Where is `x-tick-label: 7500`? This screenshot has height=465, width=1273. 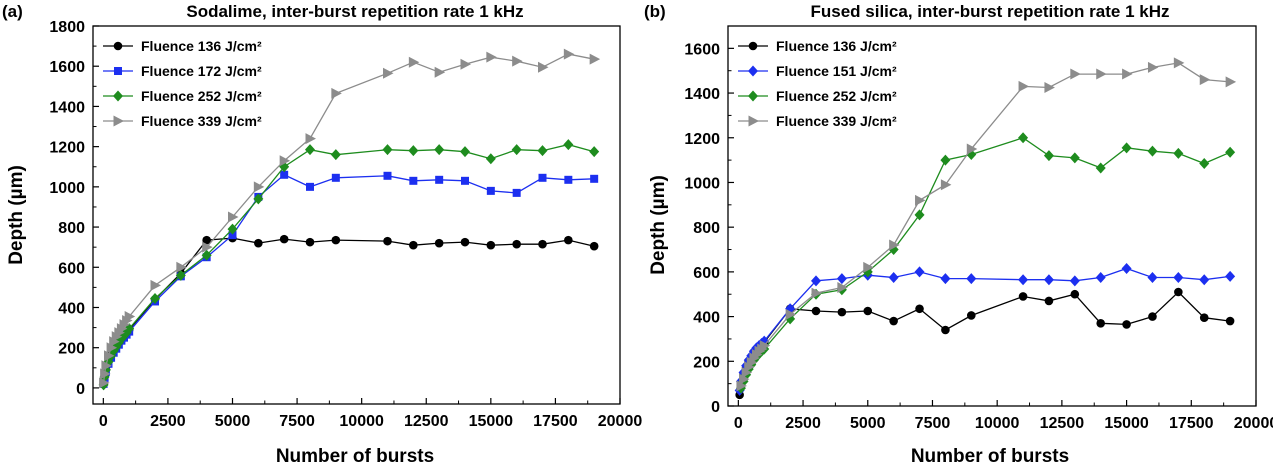 x-tick-label: 7500 is located at coordinates (297, 421).